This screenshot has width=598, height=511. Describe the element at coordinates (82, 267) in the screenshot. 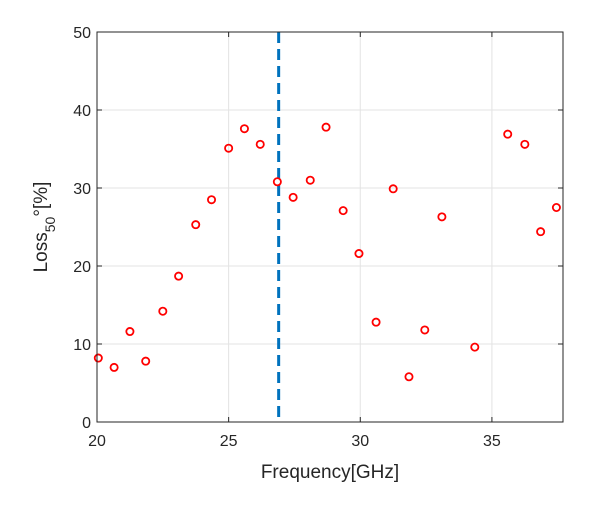

I see `y-tick-label: 20` at that location.